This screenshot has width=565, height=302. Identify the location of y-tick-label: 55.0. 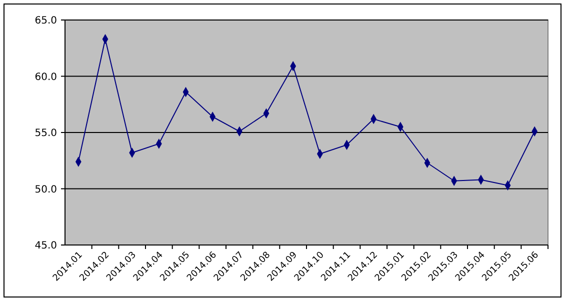
(45, 133).